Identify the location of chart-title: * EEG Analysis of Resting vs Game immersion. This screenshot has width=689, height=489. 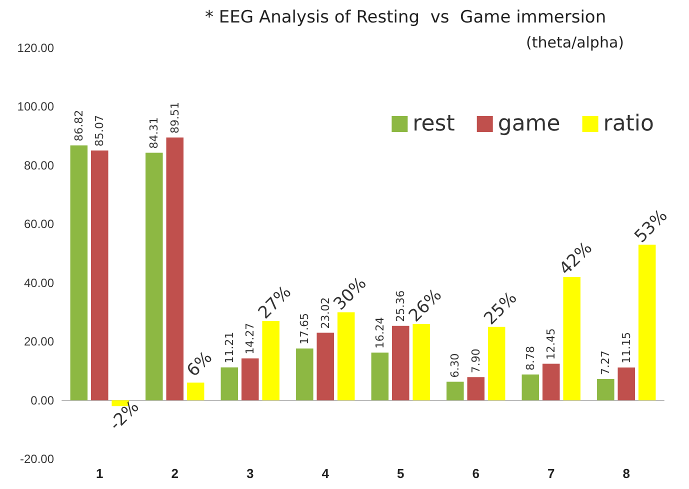
(405, 18).